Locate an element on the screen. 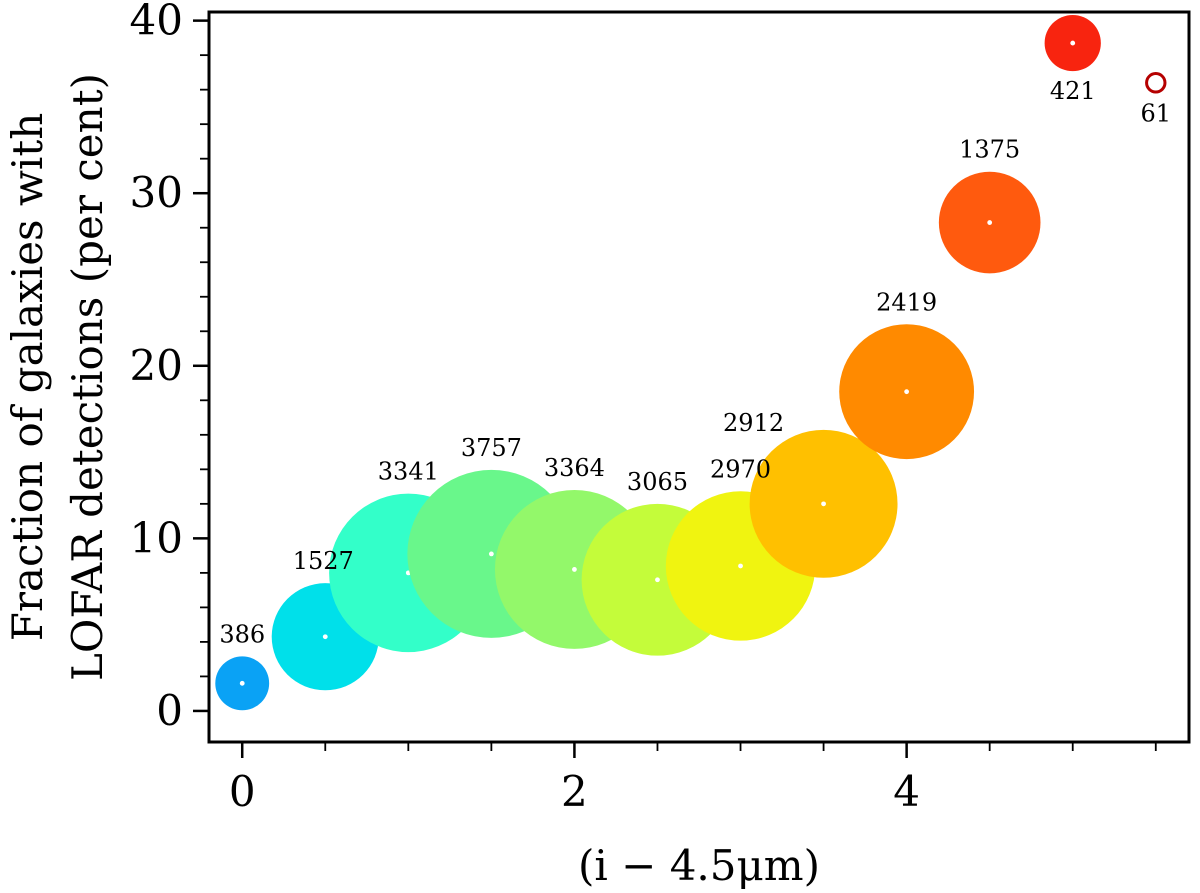 The image size is (1200, 893). x-axis-title: (i − 4.5μm) is located at coordinates (699, 865).